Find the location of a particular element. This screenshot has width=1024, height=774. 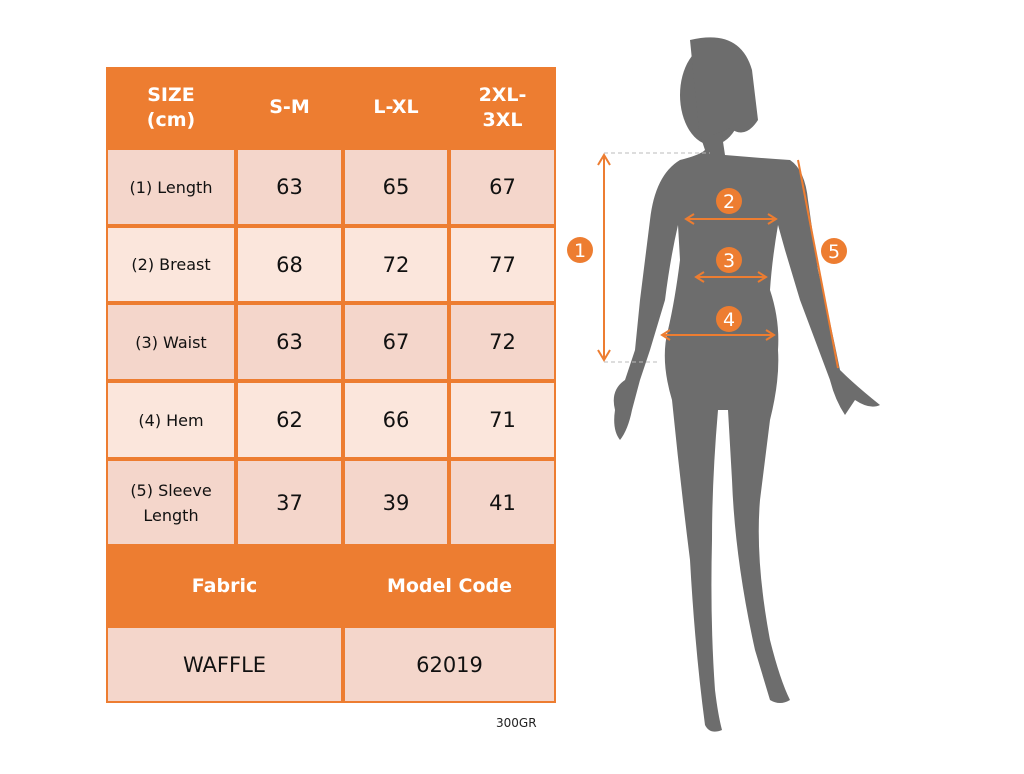

measurement-label: (5) Sleeve Length is located at coordinates (171, 502).